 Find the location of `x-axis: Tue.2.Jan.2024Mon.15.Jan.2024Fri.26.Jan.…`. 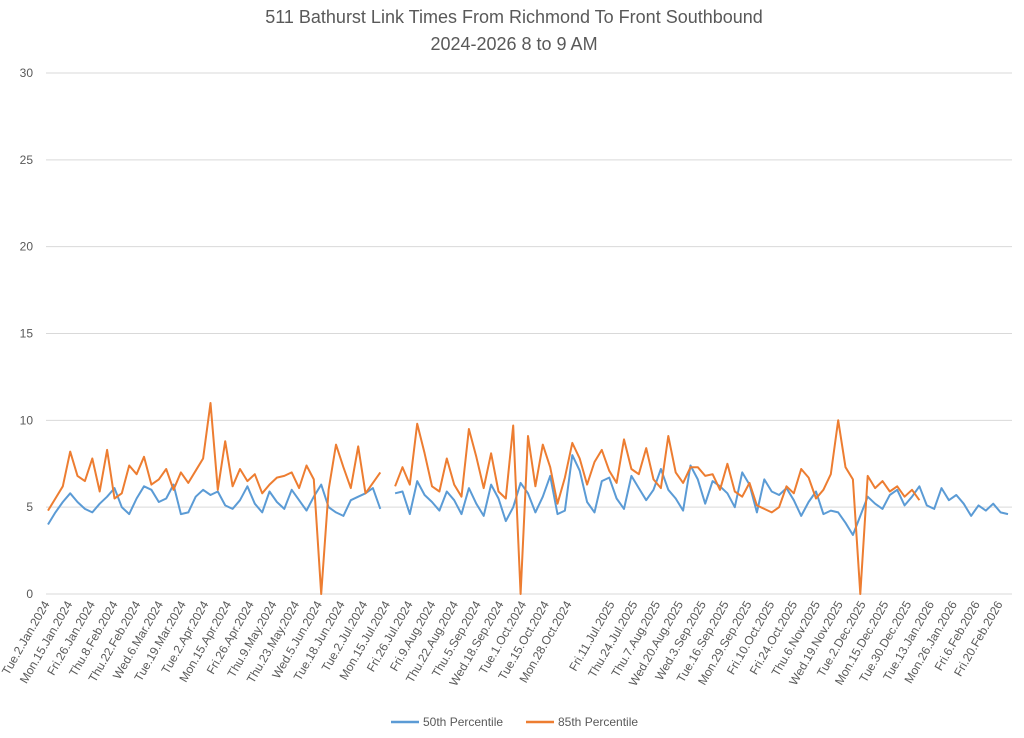

x-axis: Tue.2.Jan.2024Mon.15.Jan.2024Fri.26.Jan.… is located at coordinates (503, 643).